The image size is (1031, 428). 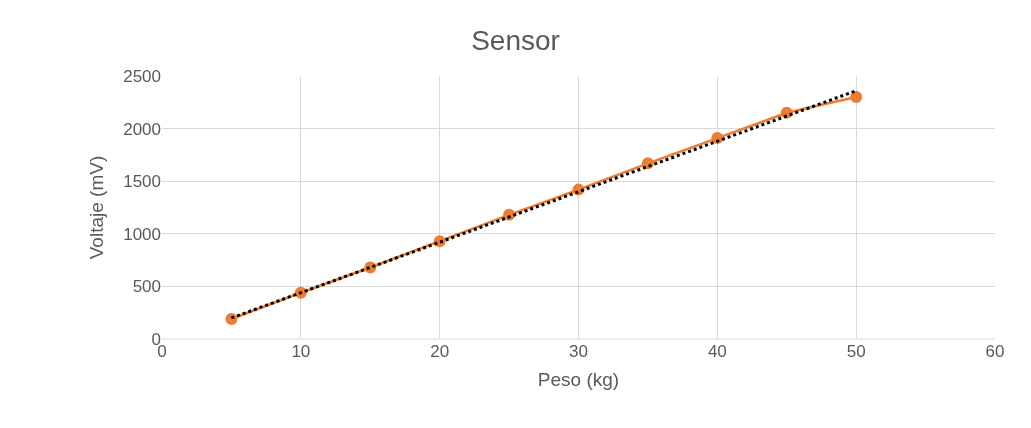 I want to click on x-tick-label: 20, so click(x=440, y=351).